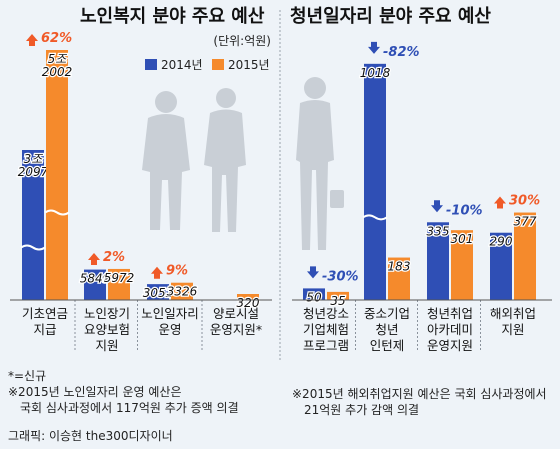 This screenshot has height=449, width=560. What do you see at coordinates (95, 279) in the screenshot?
I see `value-label-p0-c1-2014-0: 5849` at bounding box center [95, 279].